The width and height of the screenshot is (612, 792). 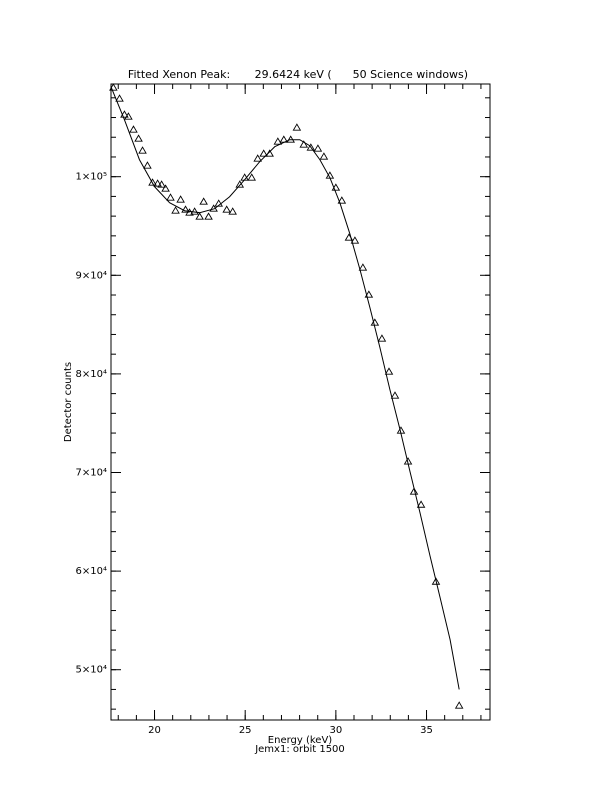 What do you see at coordinates (91, 374) in the screenshot?
I see `y-tick-label: 8×10⁴` at bounding box center [91, 374].